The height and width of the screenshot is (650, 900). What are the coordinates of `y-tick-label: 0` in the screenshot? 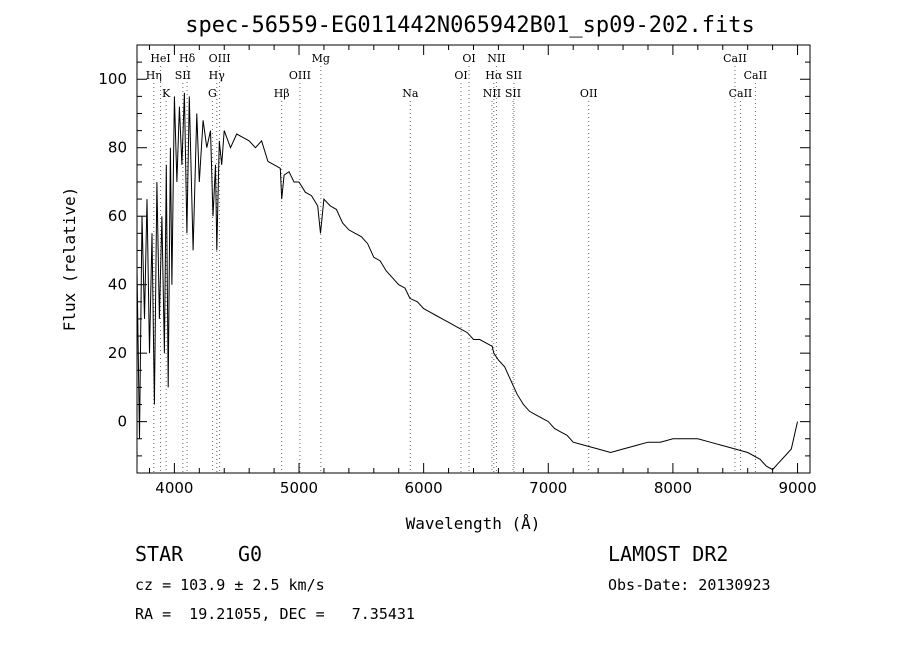 It's located at (122, 422).